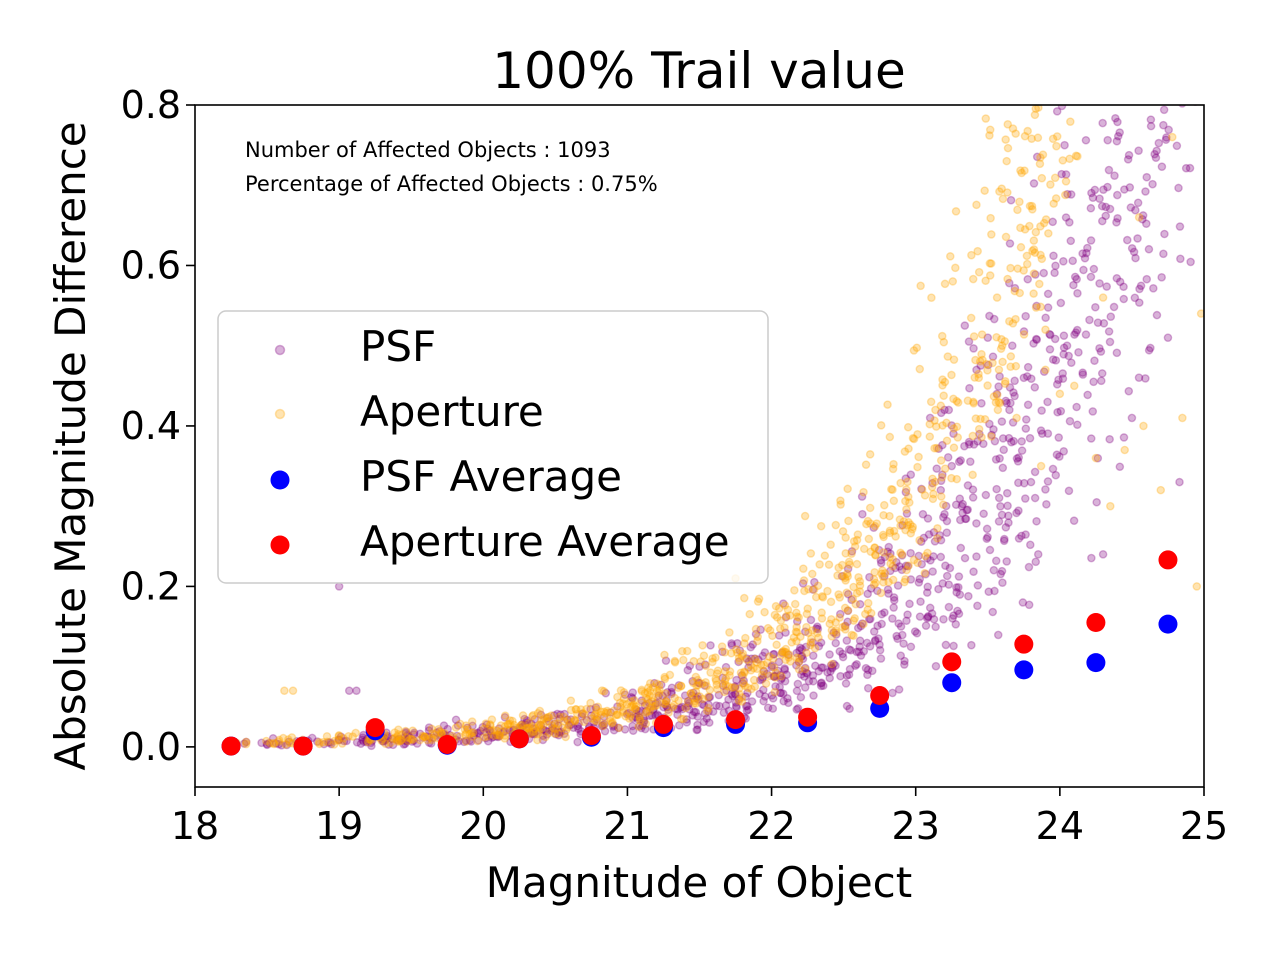 The image size is (1280, 960). What do you see at coordinates (151, 265) in the screenshot?
I see `y-tick-label: 0.6` at bounding box center [151, 265].